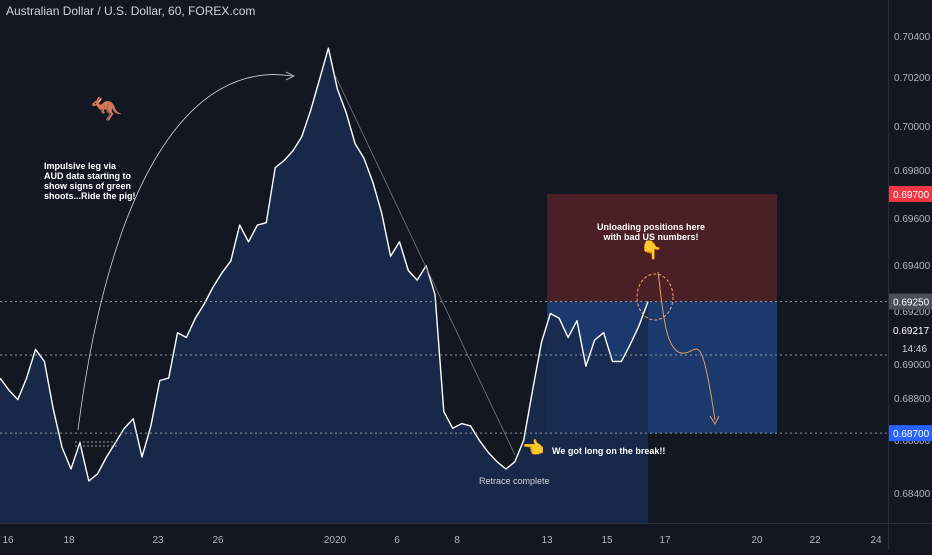 The width and height of the screenshot is (932, 555). I want to click on impulse-line-1: Impulsive leg via, so click(80, 166).